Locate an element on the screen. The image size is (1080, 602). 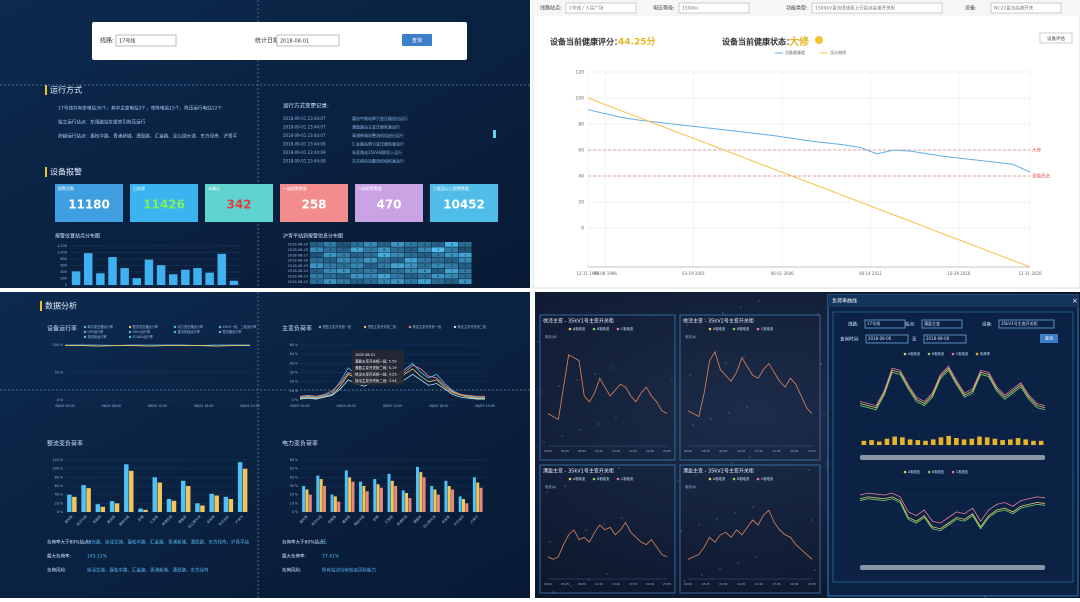
heat-value: 7 is located at coordinates (465, 255).